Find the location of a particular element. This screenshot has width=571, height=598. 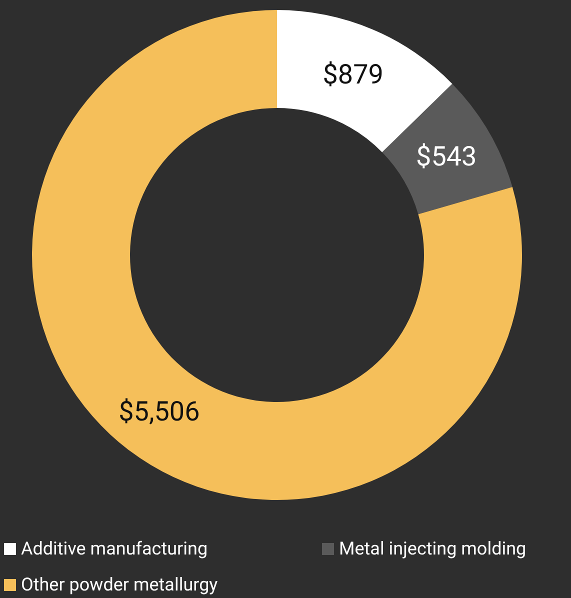

data-label: $879 is located at coordinates (353, 74).